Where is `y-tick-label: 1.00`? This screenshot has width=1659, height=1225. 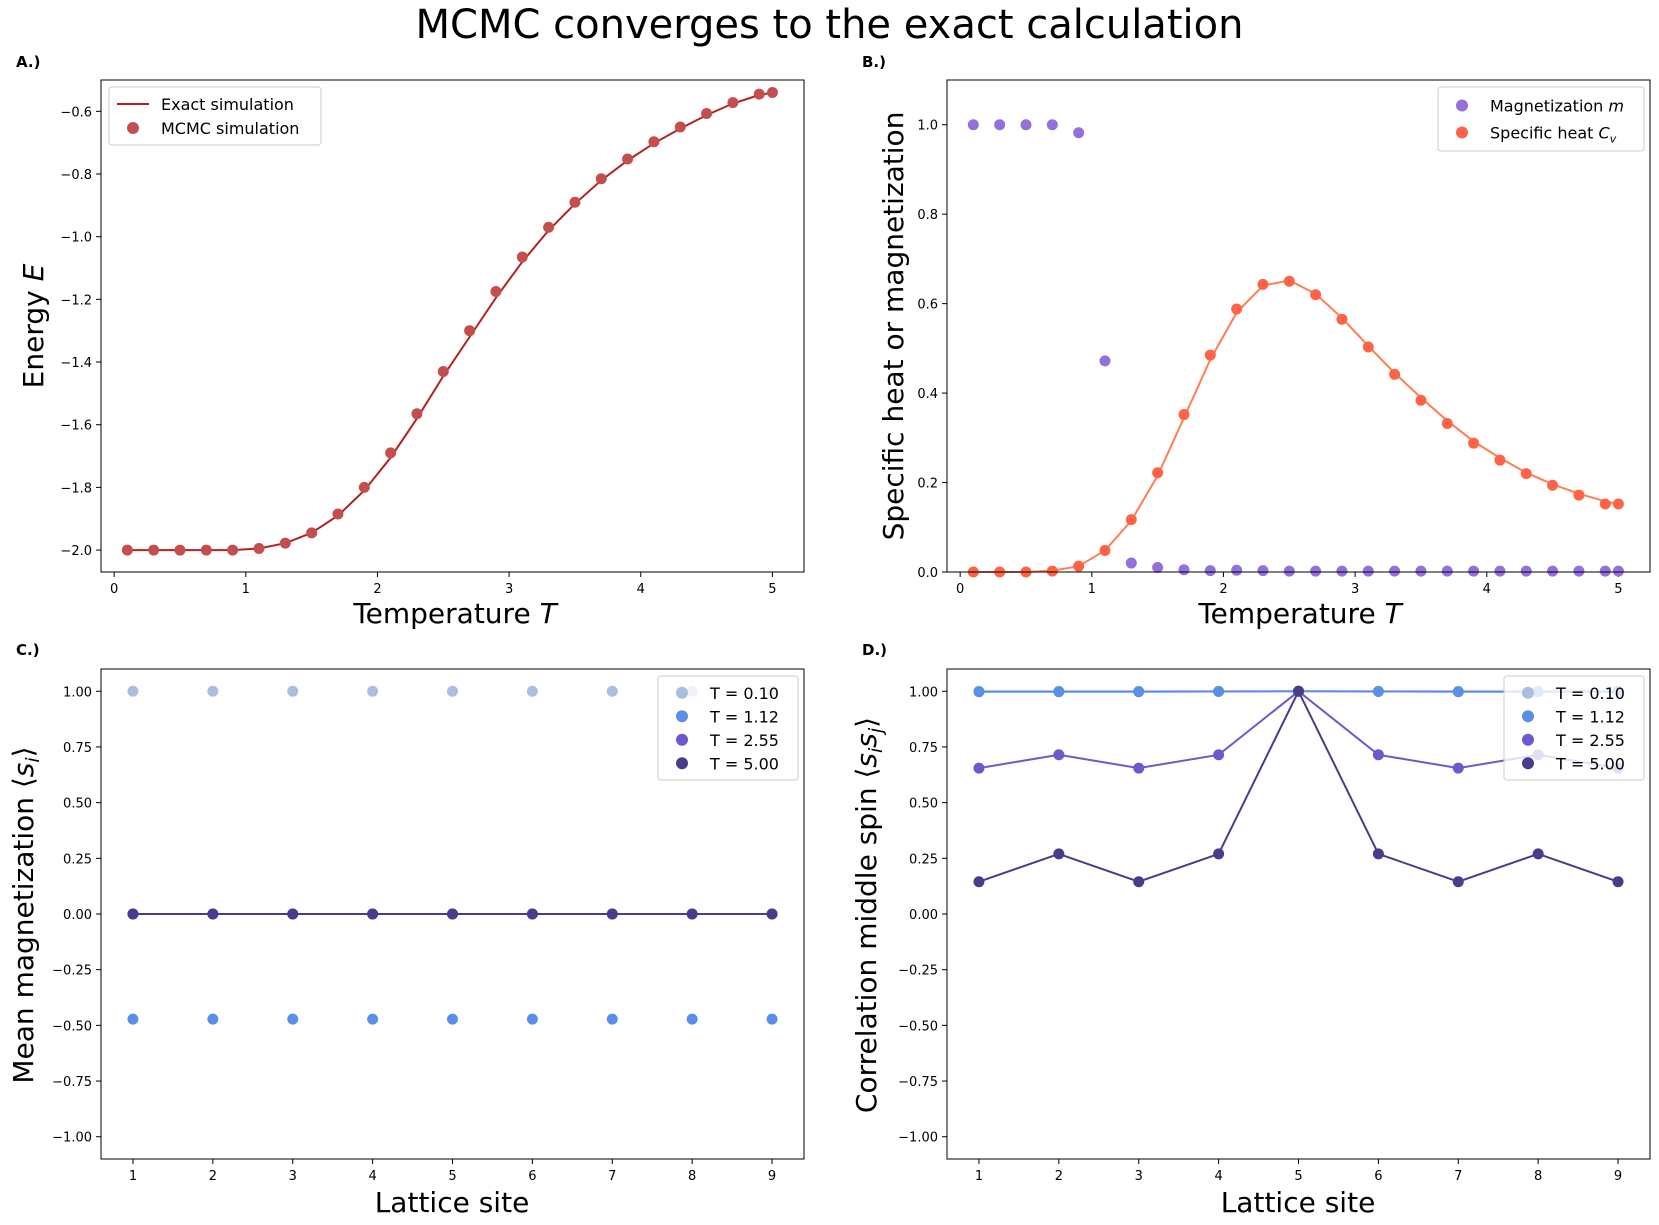
y-tick-label: 1.00 is located at coordinates (77, 692).